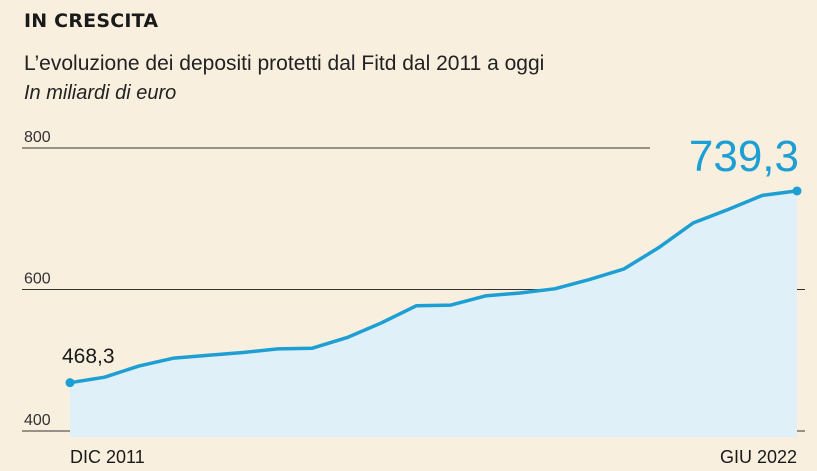 The height and width of the screenshot is (471, 817). Describe the element at coordinates (37, 137) in the screenshot. I see `y-tick-label: 800` at that location.